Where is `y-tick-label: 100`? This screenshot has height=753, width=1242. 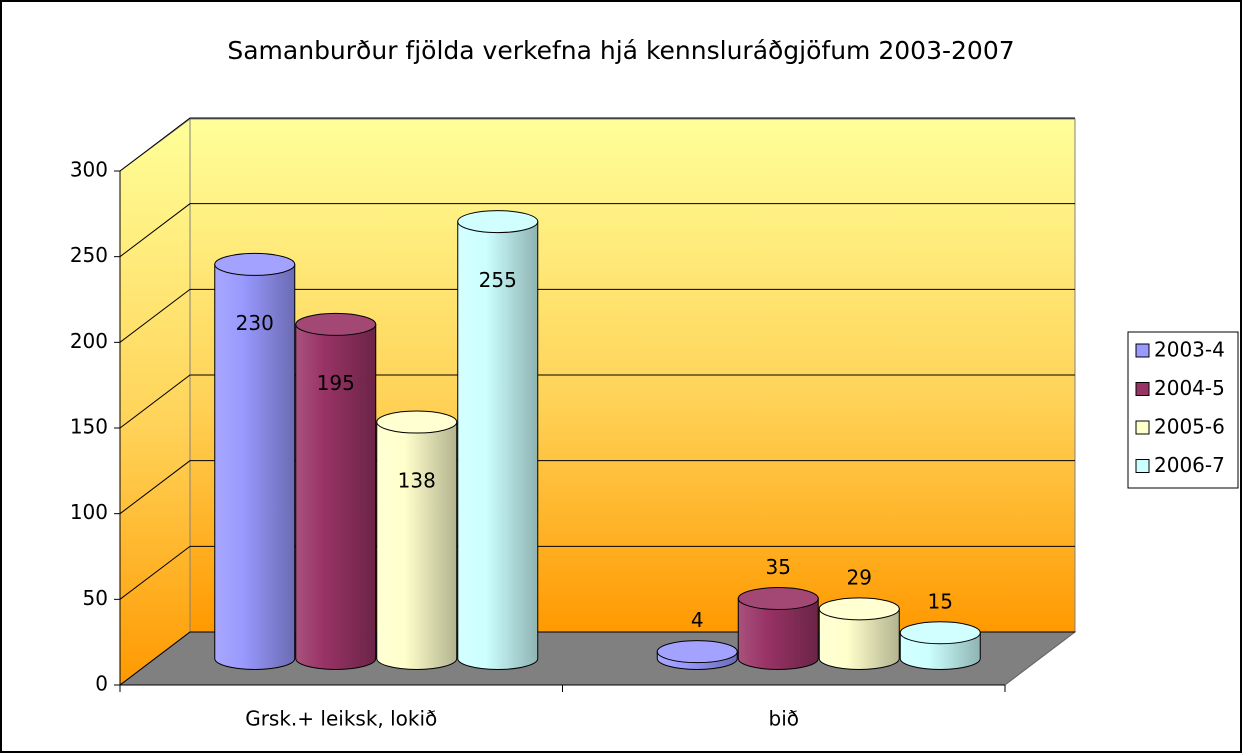
y-tick-label: 100 is located at coordinates (89, 512).